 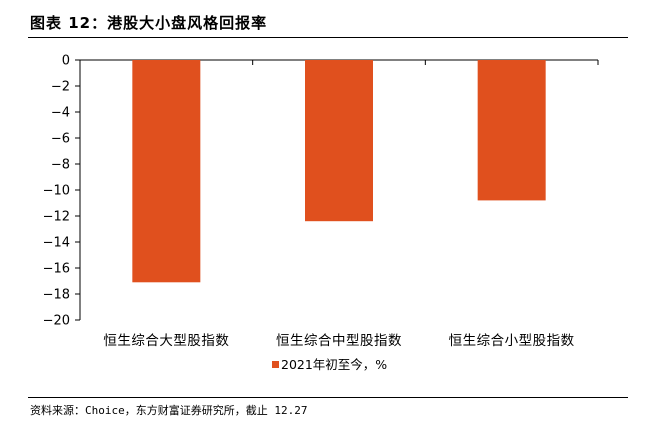 I want to click on y-tick-label: −20, so click(x=56, y=321).